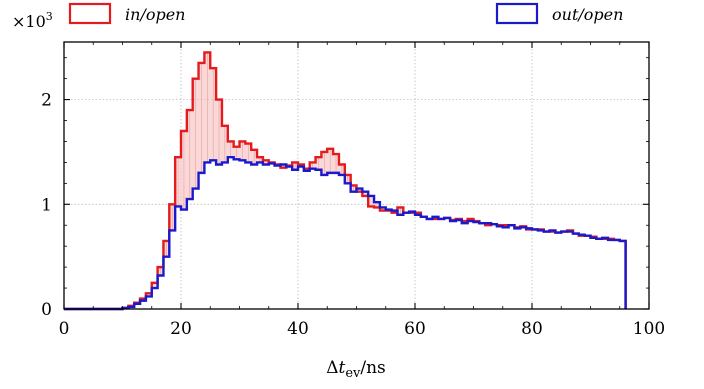 The image size is (704, 389). Describe the element at coordinates (356, 369) in the screenshot. I see `x-axis-label: Δtev/ns` at that location.